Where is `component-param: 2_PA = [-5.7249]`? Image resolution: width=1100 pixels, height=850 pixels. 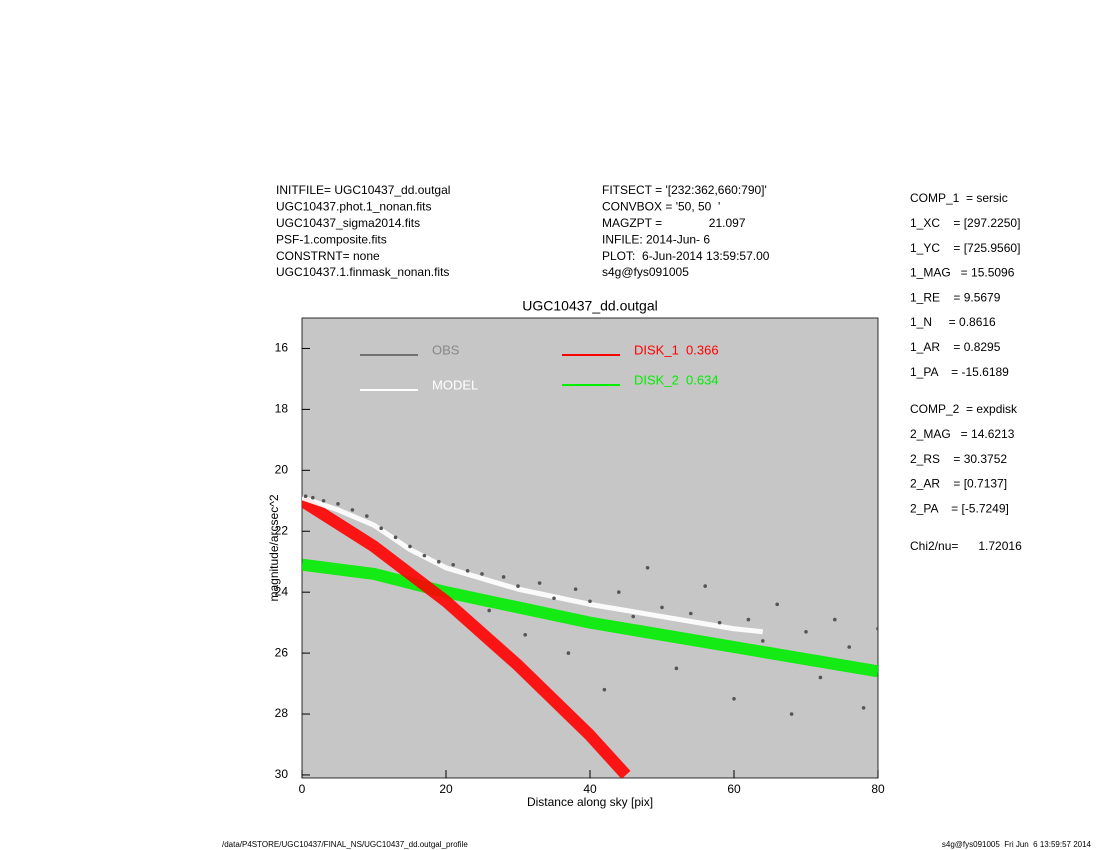 component-param: 2_PA = [-5.7249] is located at coordinates (959, 508).